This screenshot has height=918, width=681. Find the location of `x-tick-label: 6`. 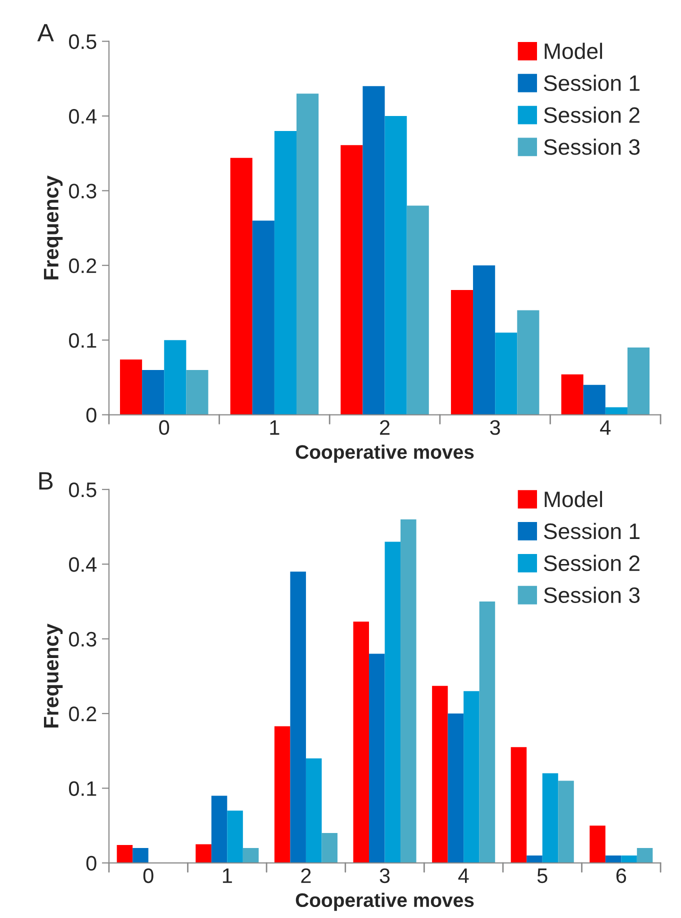

x-tick-label: 6 is located at coordinates (621, 876).